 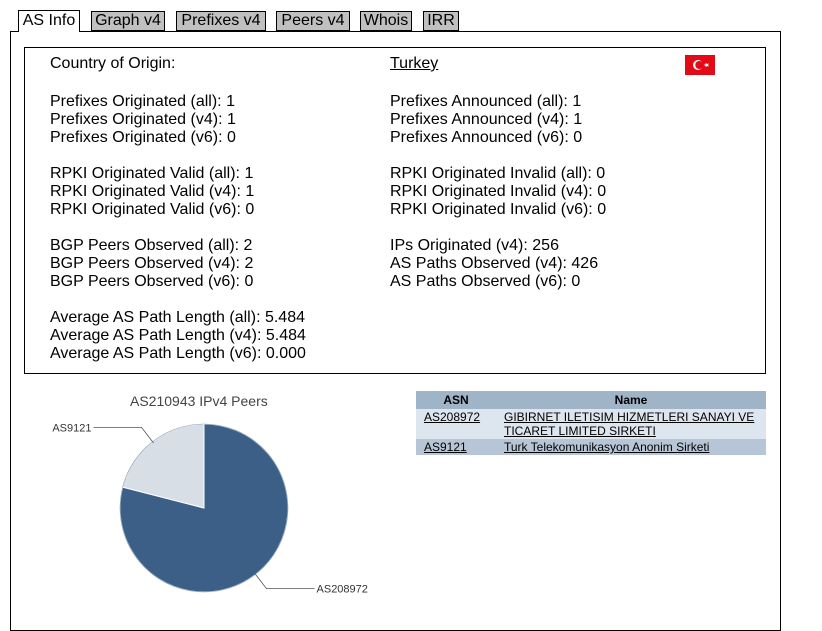 What do you see at coordinates (204, 508) in the screenshot?
I see `pie-outline` at bounding box center [204, 508].